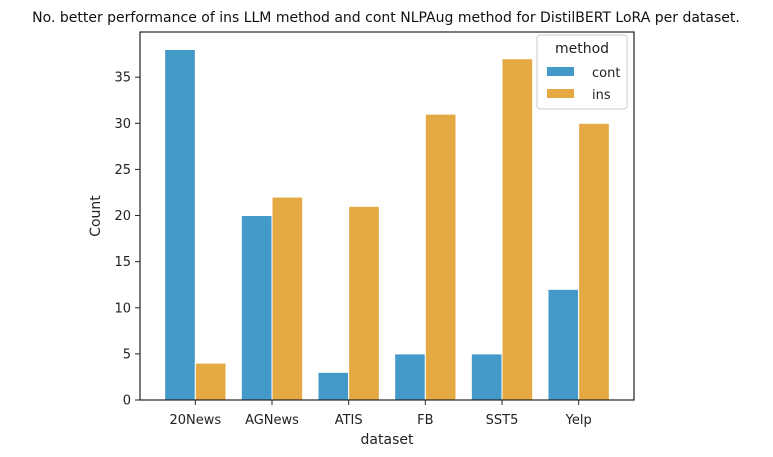 This screenshot has height=457, width=773. I want to click on x-tick-label: ATIS, so click(349, 420).